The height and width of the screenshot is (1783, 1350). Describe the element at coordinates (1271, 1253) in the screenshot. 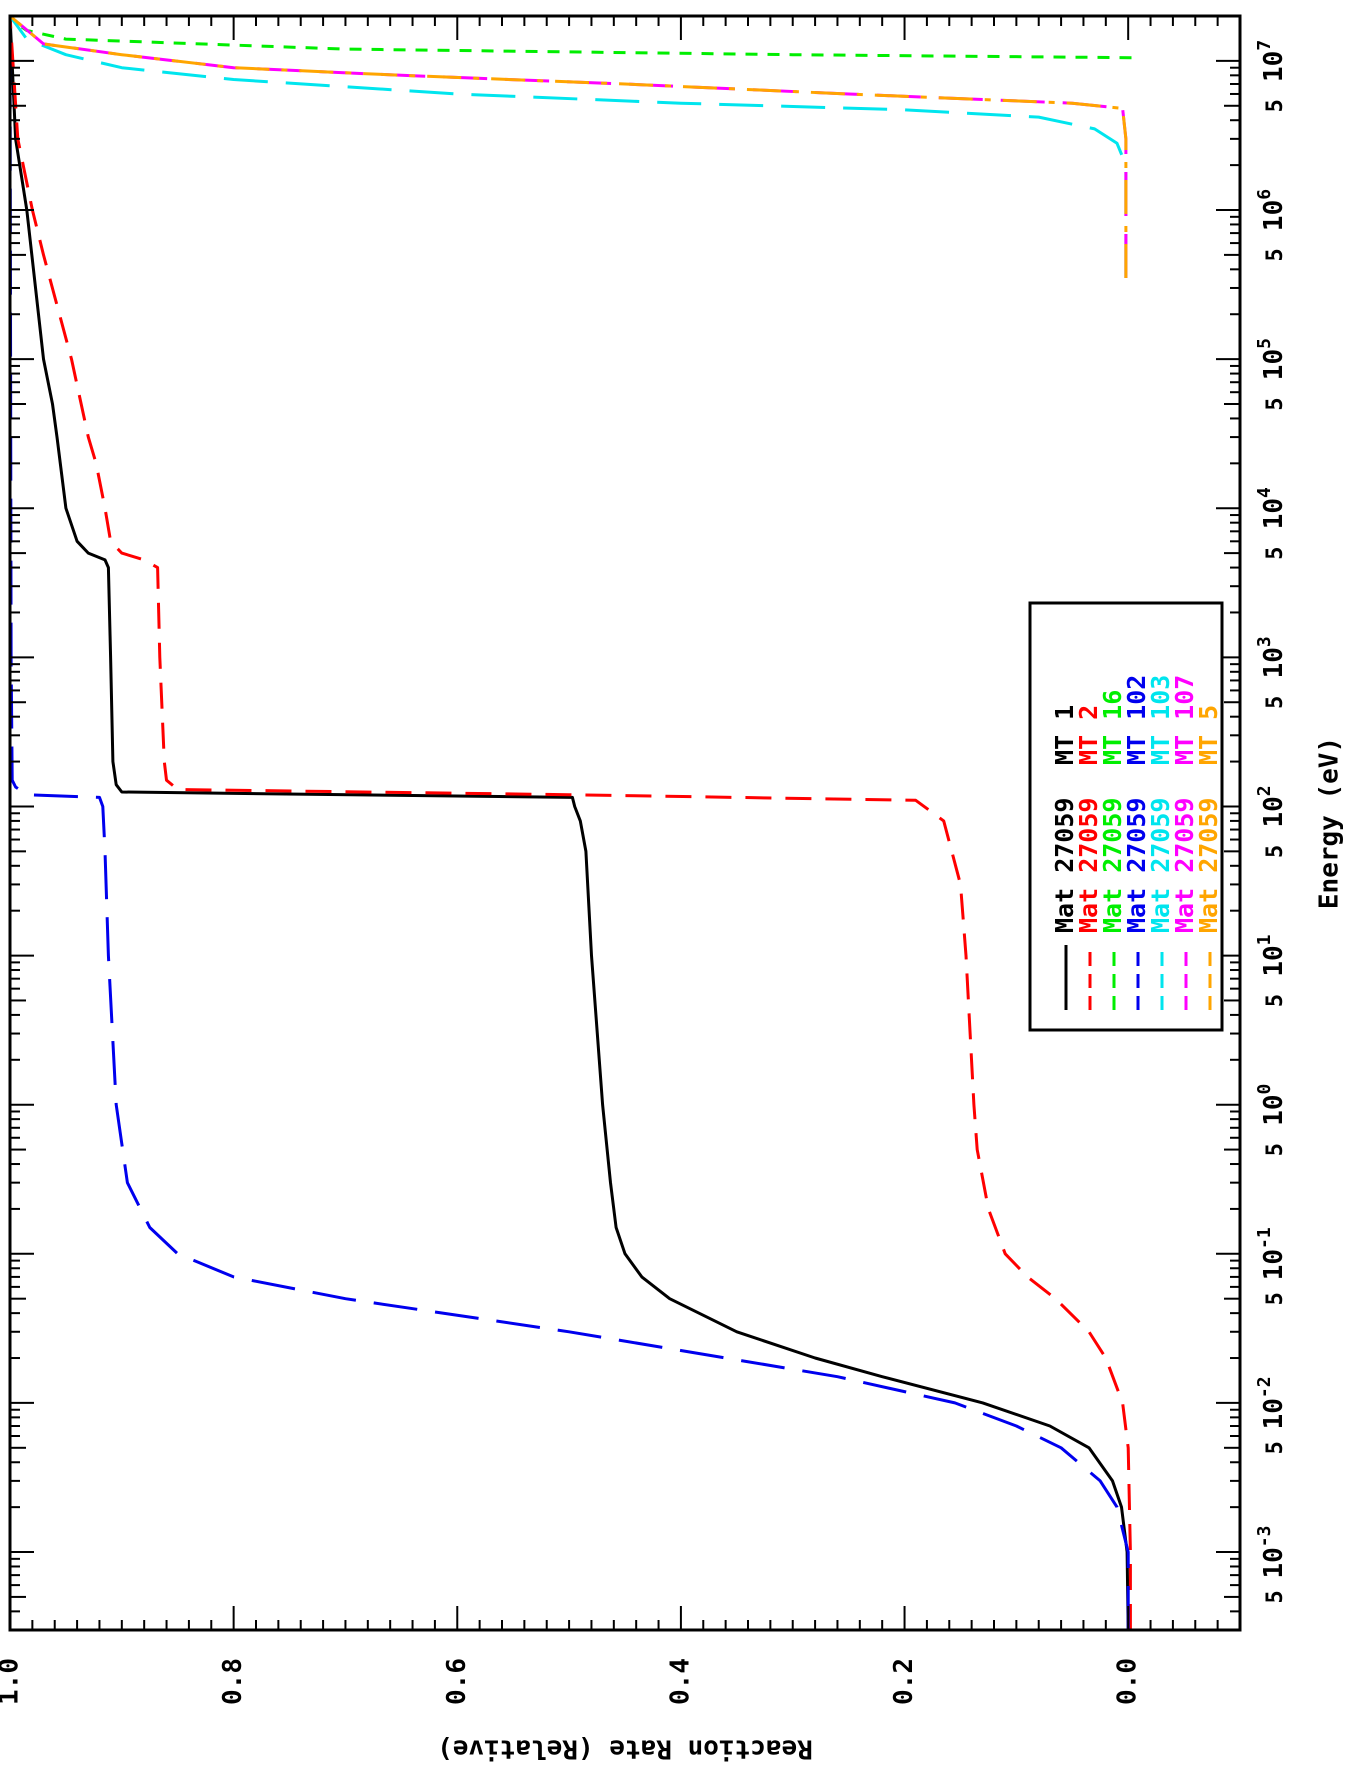

I see `x-tick-label: 10-1` at that location.